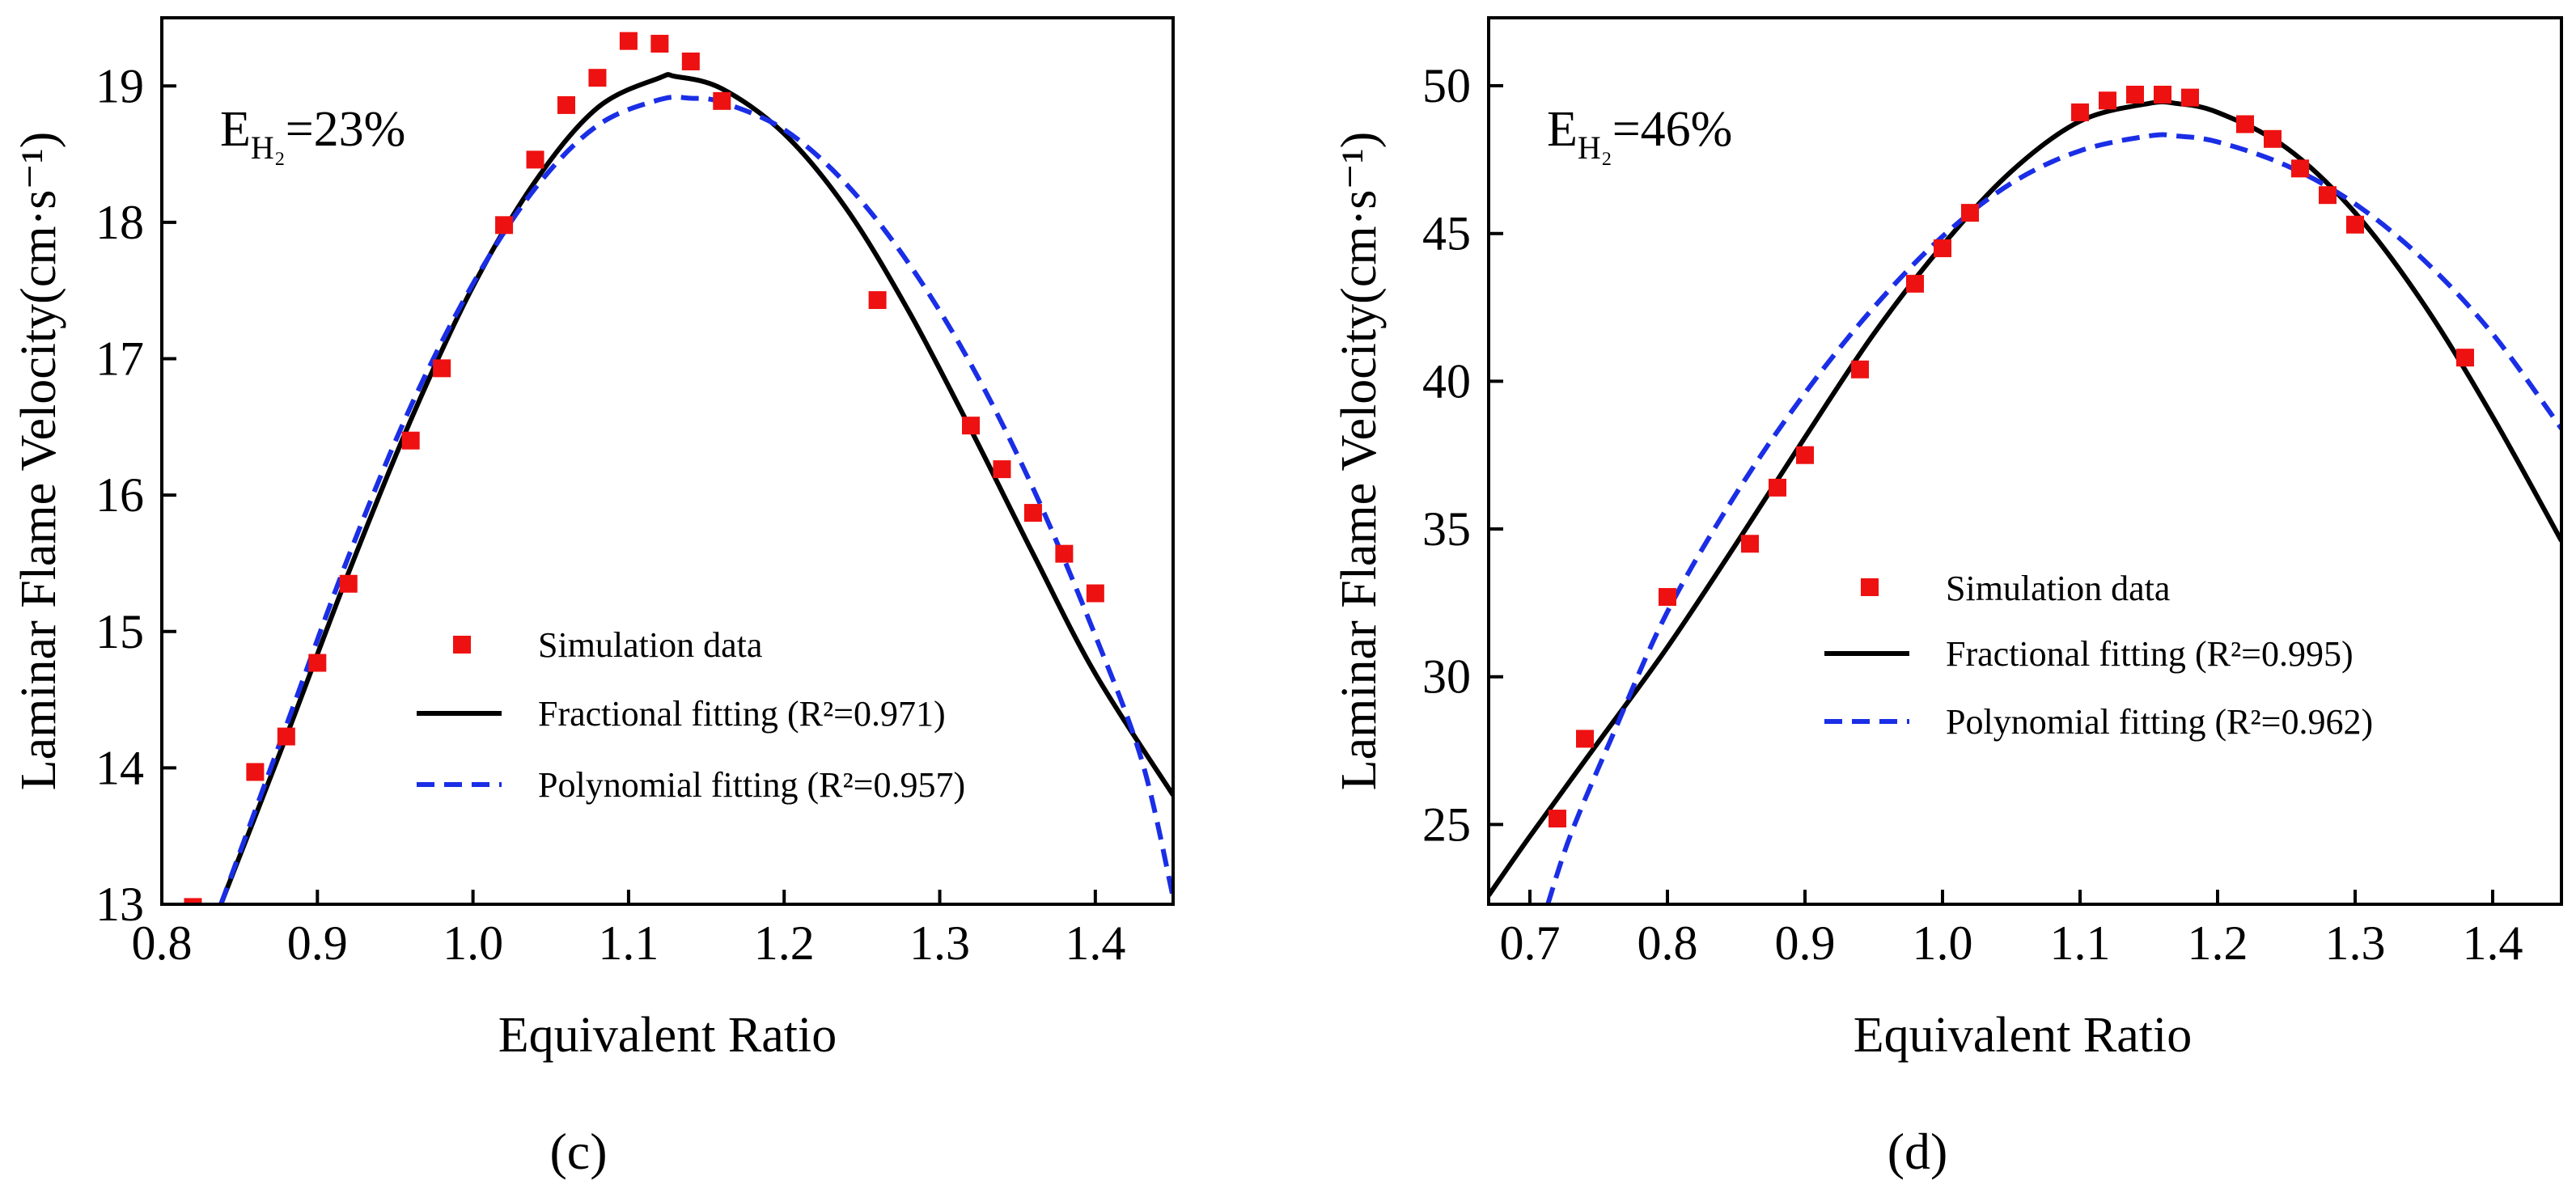 This screenshot has width=2576, height=1193. What do you see at coordinates (751, 785) in the screenshot?
I see `legend-label-polynomial: Polynomial fitting (R²=0.957)` at bounding box center [751, 785].